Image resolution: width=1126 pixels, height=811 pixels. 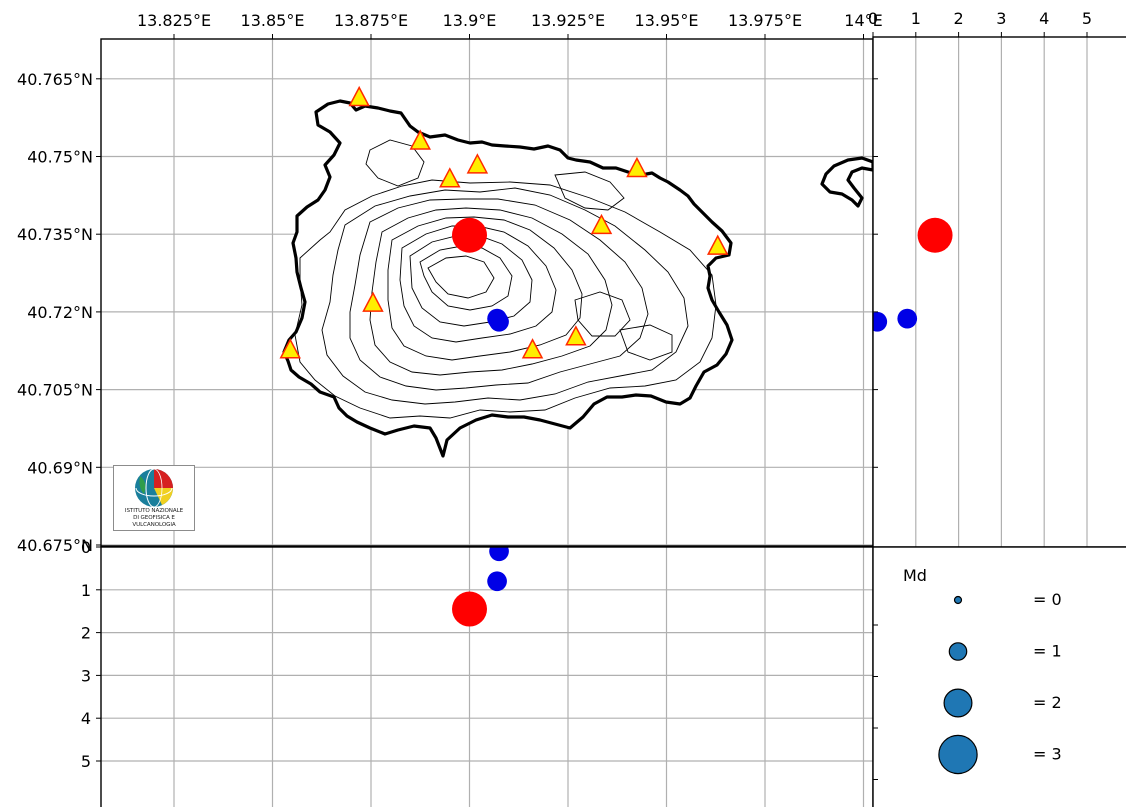 I want to click on east-section-depth-ticks: 0 1 2 3 4 5, so click(x=980, y=238).